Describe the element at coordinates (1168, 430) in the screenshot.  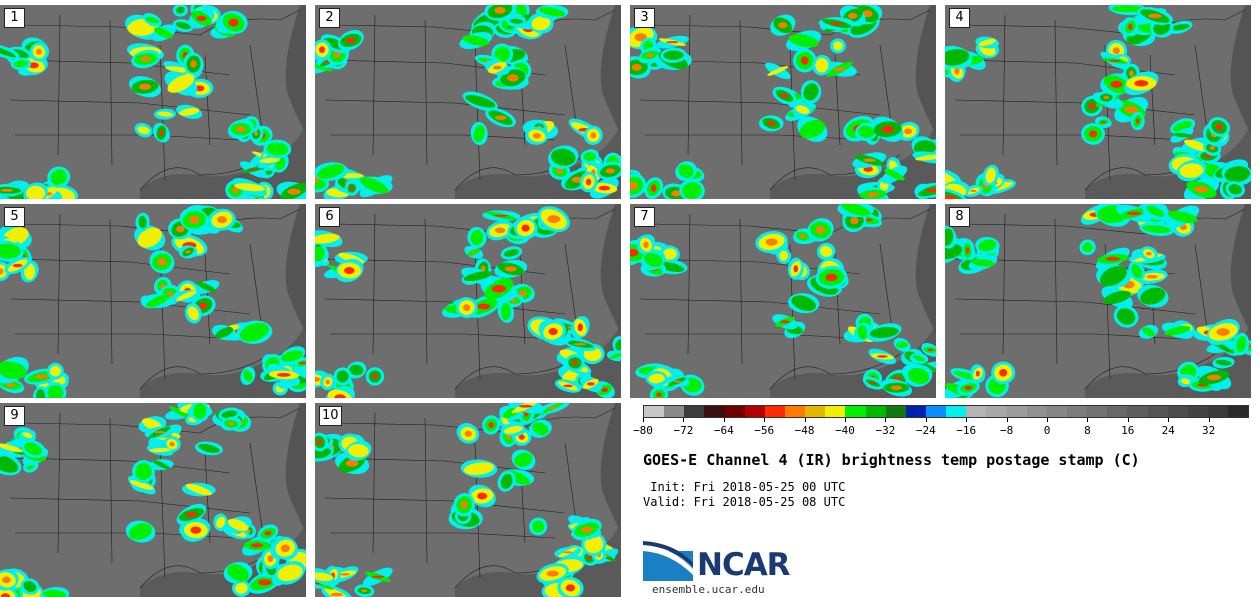
I see `colorbar-tick-label: 24` at that location.